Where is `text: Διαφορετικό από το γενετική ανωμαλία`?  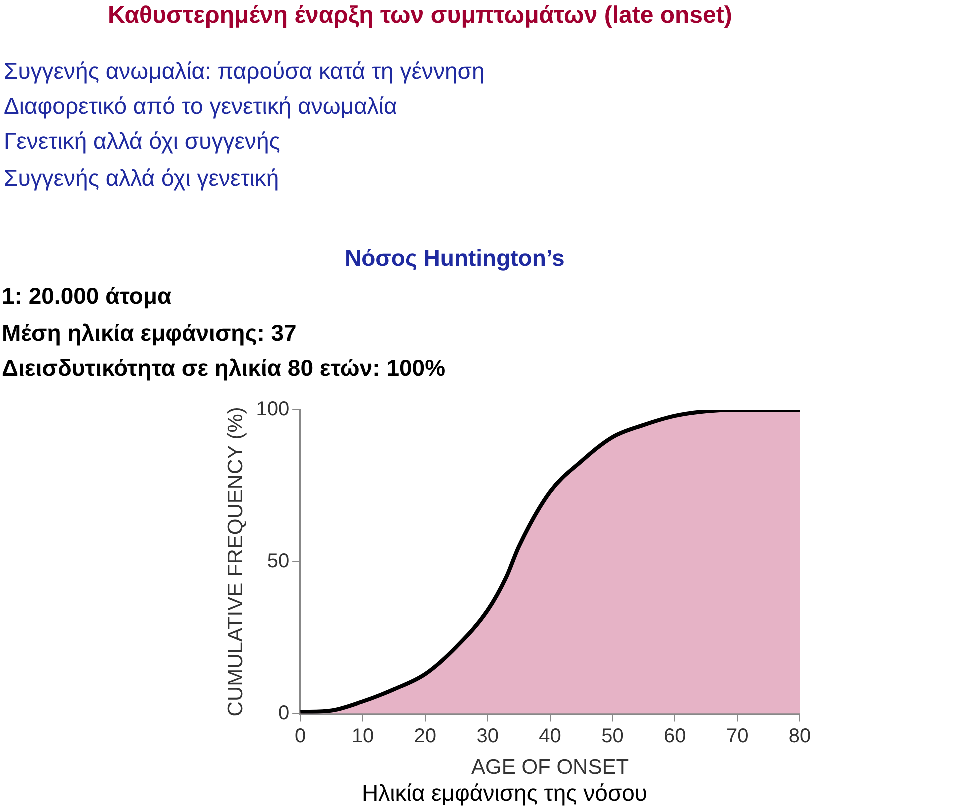
text: Διαφορετικό από το γενετική ανωμαλία is located at coordinates (201, 106).